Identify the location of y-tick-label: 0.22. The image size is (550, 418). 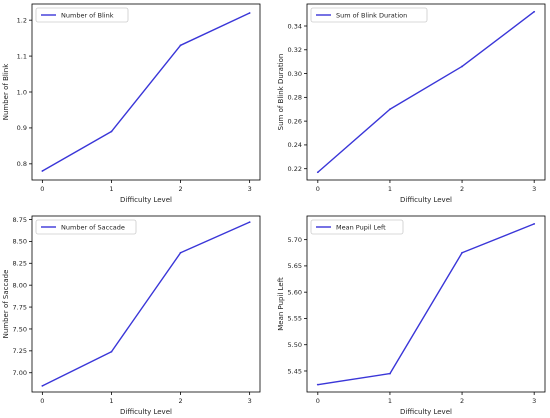
(295, 169).